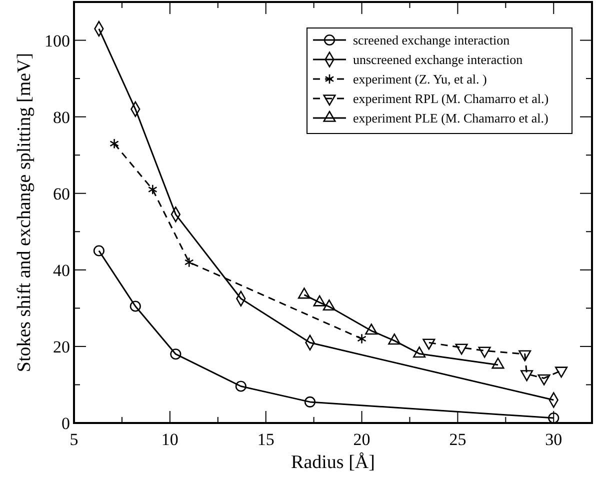  Describe the element at coordinates (61, 117) in the screenshot. I see `y-tick-label: 80` at that location.